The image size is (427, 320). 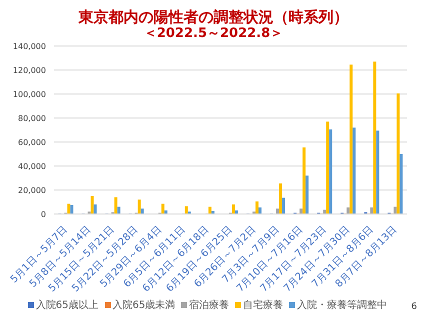 I want to click on legend-label: 宿泊療養, so click(x=209, y=305).